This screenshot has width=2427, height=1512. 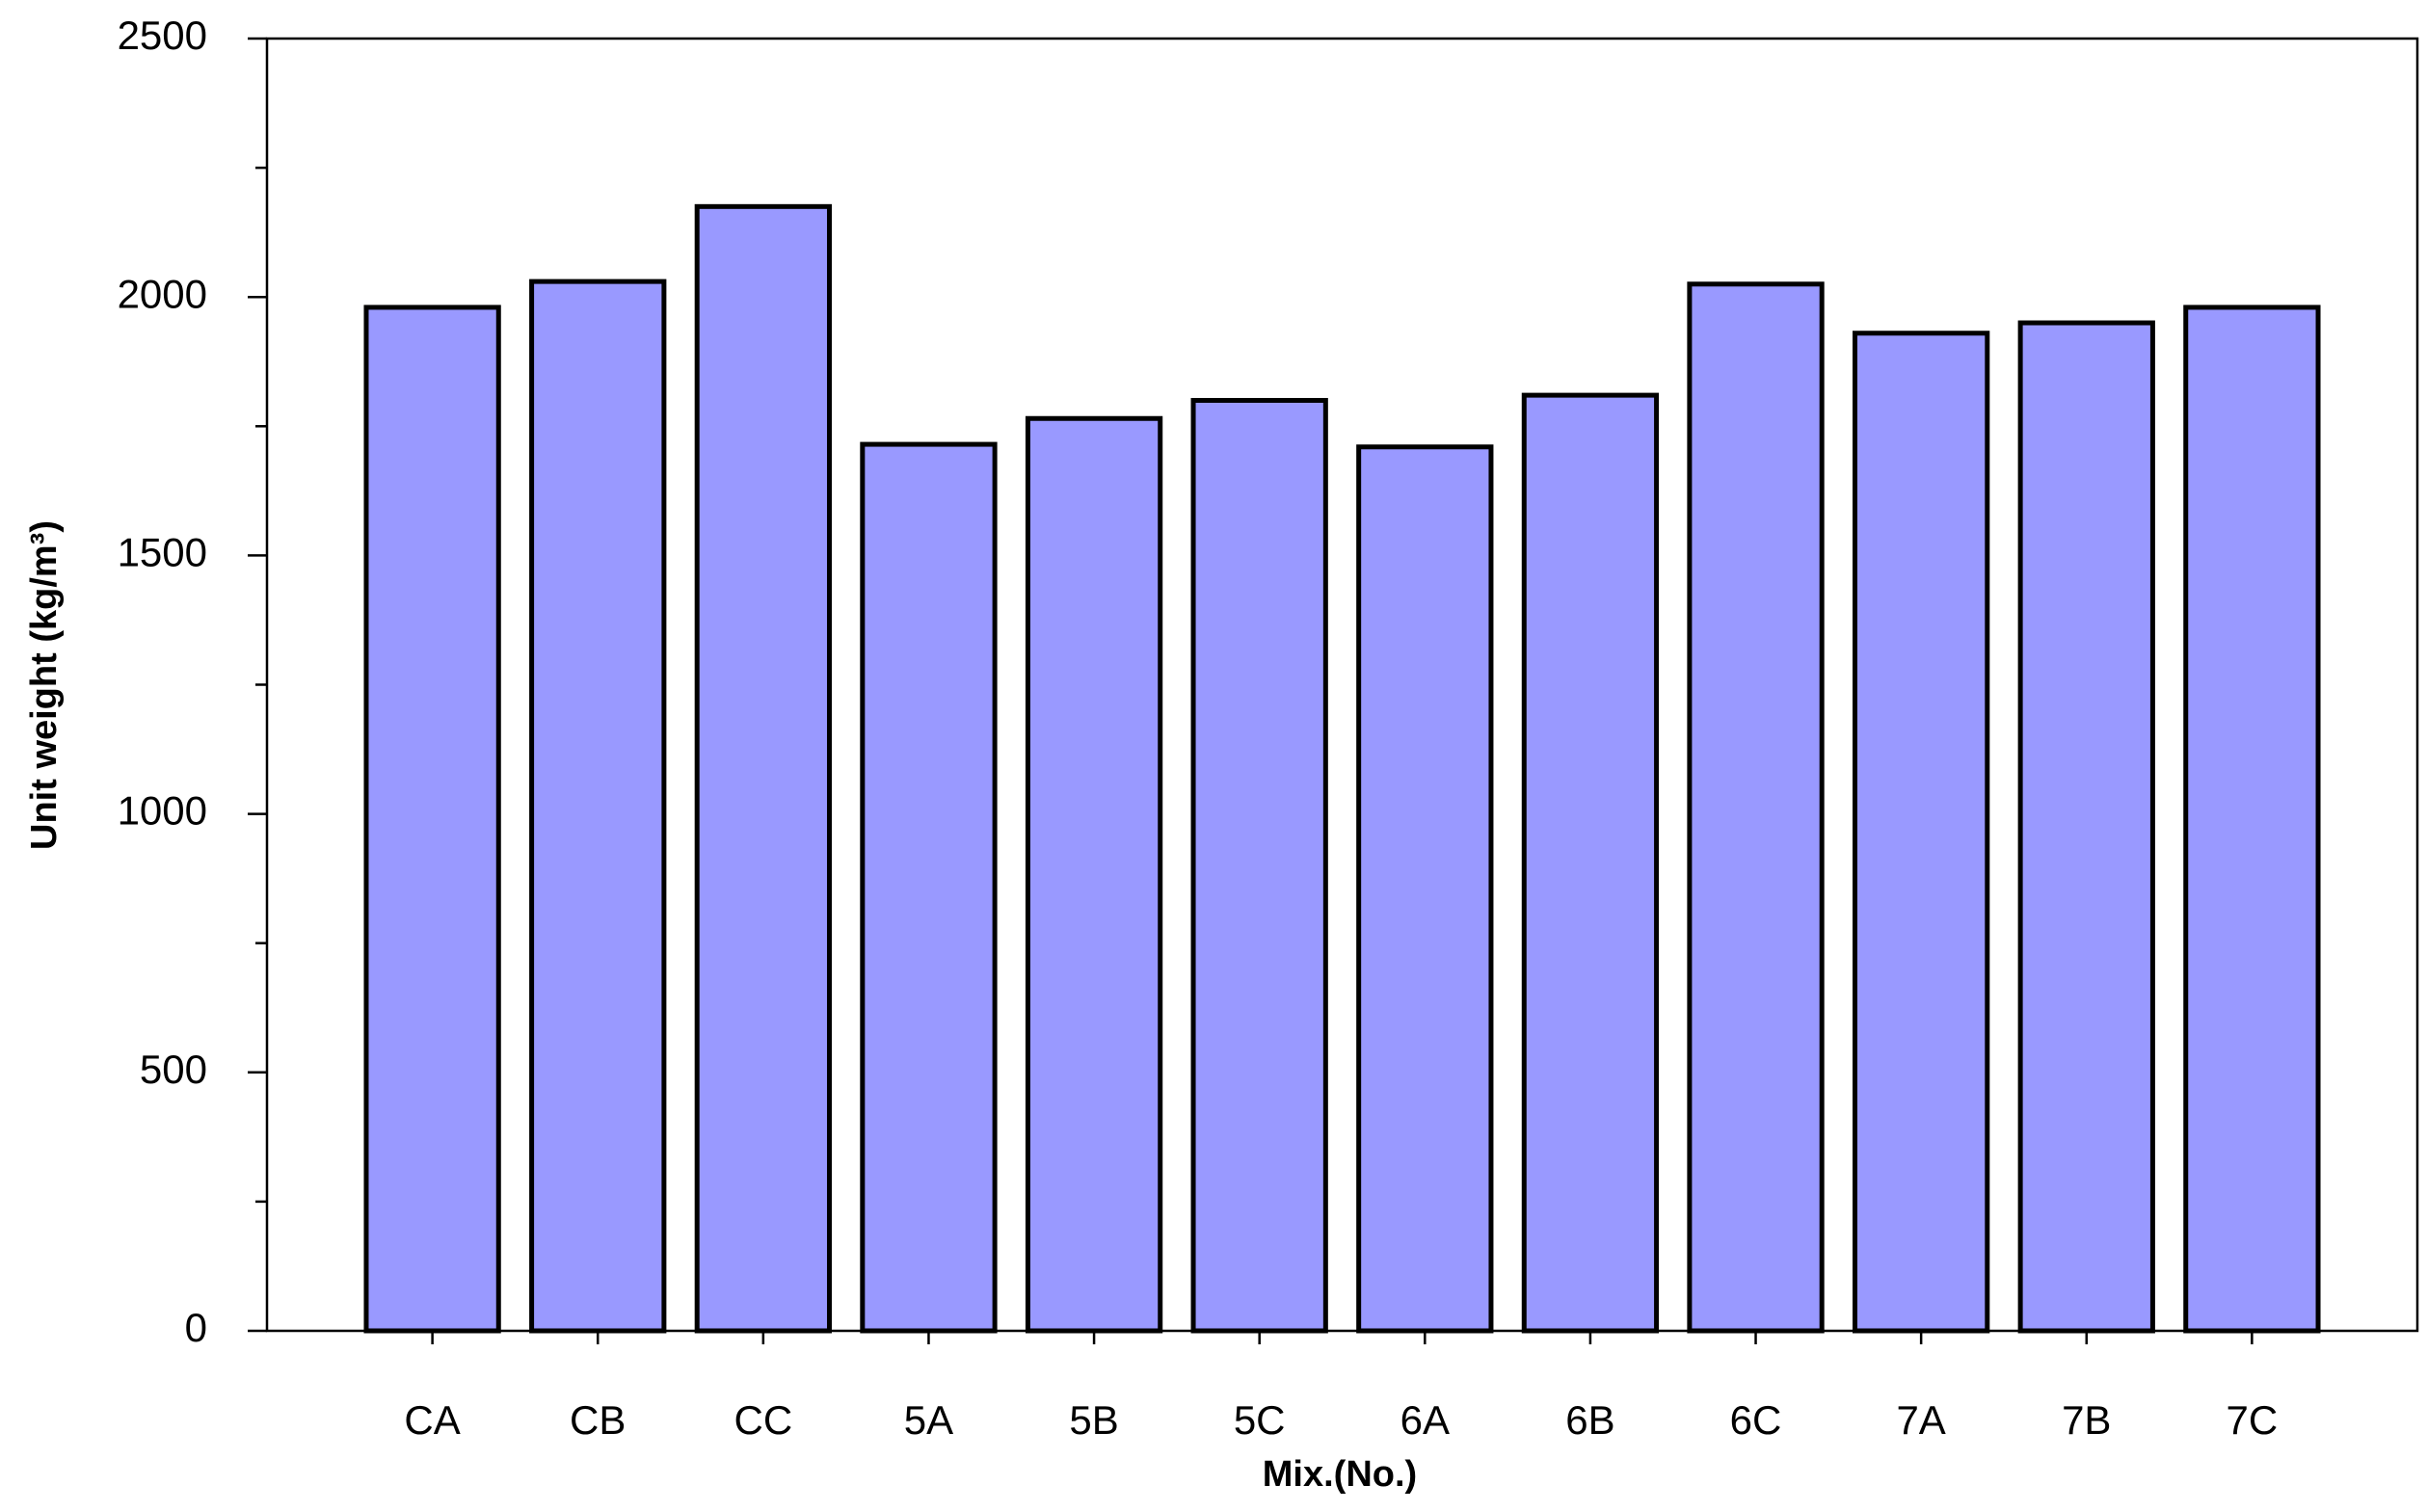 I want to click on x-axis-title: Mix.(No.), so click(x=1340, y=1474).